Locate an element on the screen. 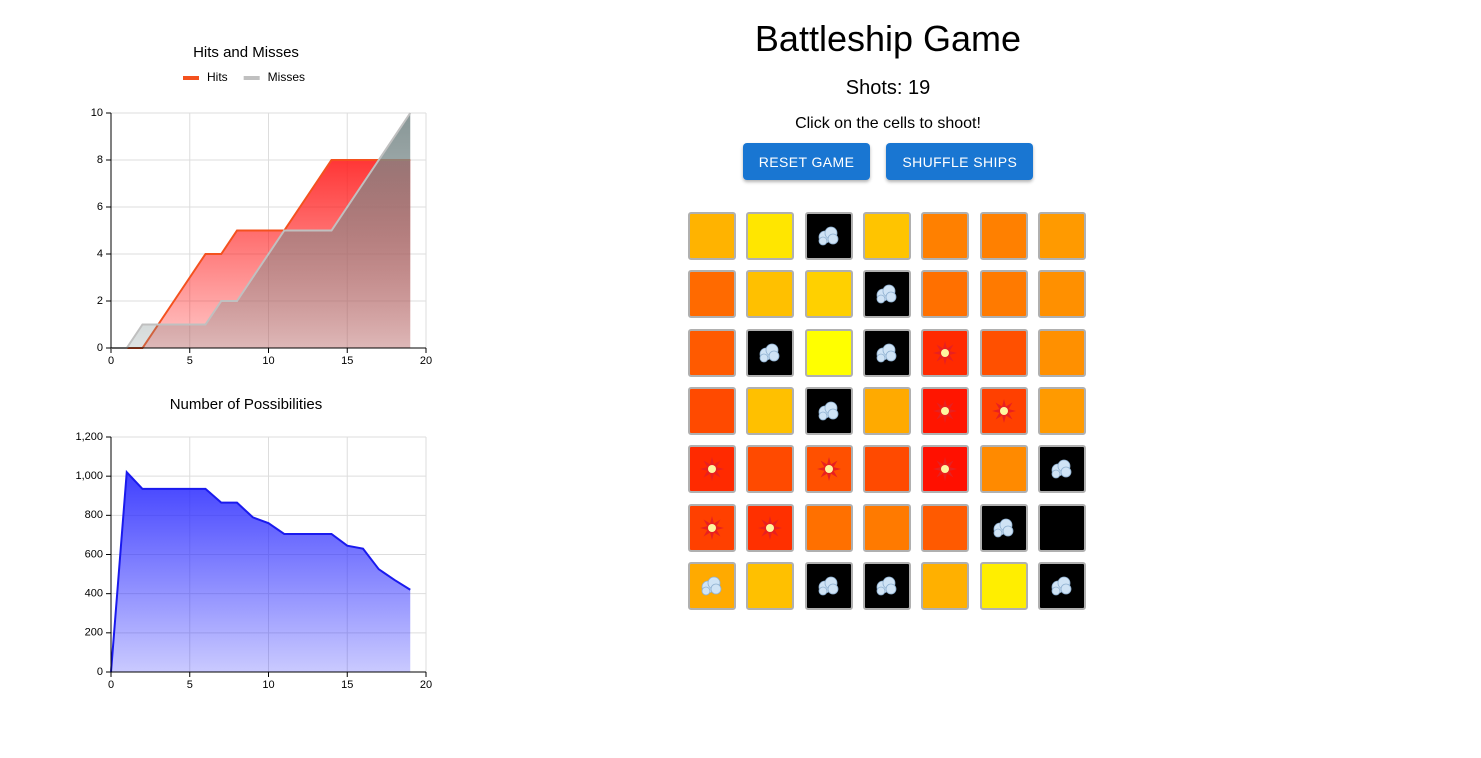 The width and height of the screenshot is (1481, 758). shots-counter: Shots: 19 is located at coordinates (888, 88).